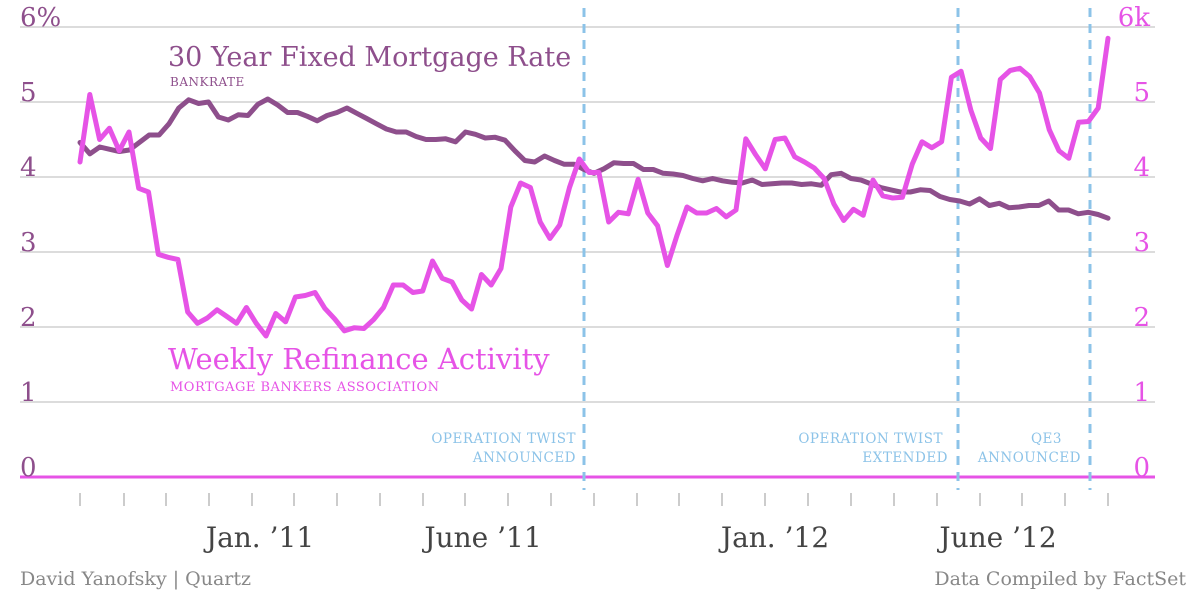 The height and width of the screenshot is (600, 1200). Describe the element at coordinates (1134, 18) in the screenshot. I see `y-right-tick-label: 6k` at that location.